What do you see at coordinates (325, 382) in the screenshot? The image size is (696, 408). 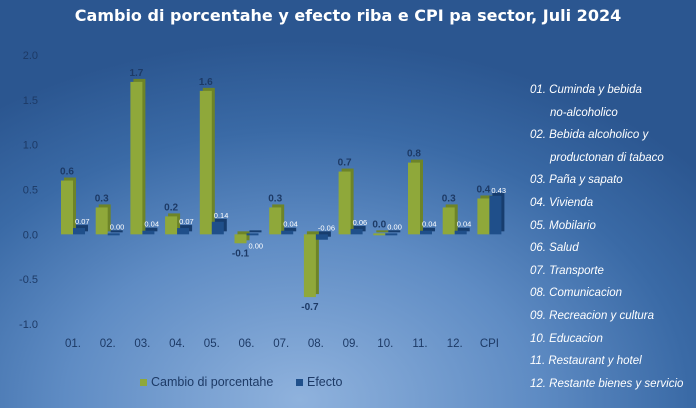 I see `legend-label: Efecto` at bounding box center [325, 382].